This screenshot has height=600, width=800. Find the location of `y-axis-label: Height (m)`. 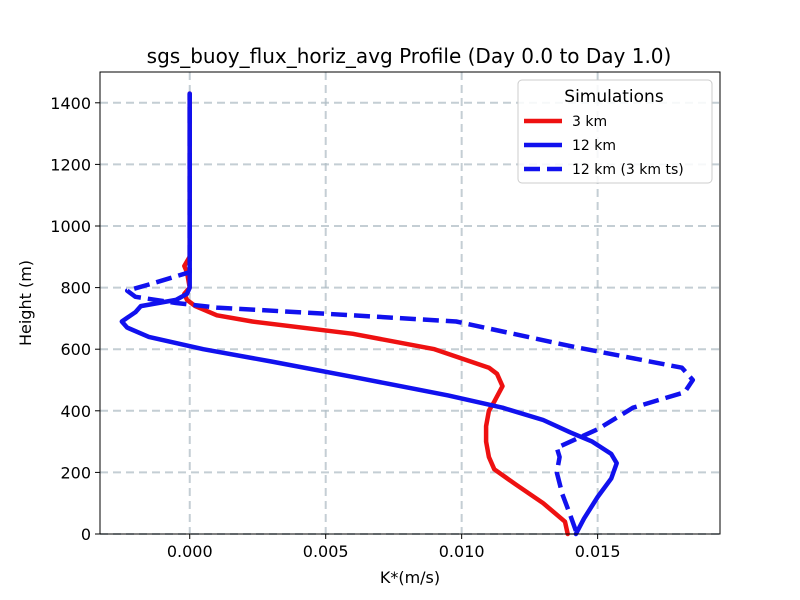

y-axis-label: Height (m) is located at coordinates (25, 303).